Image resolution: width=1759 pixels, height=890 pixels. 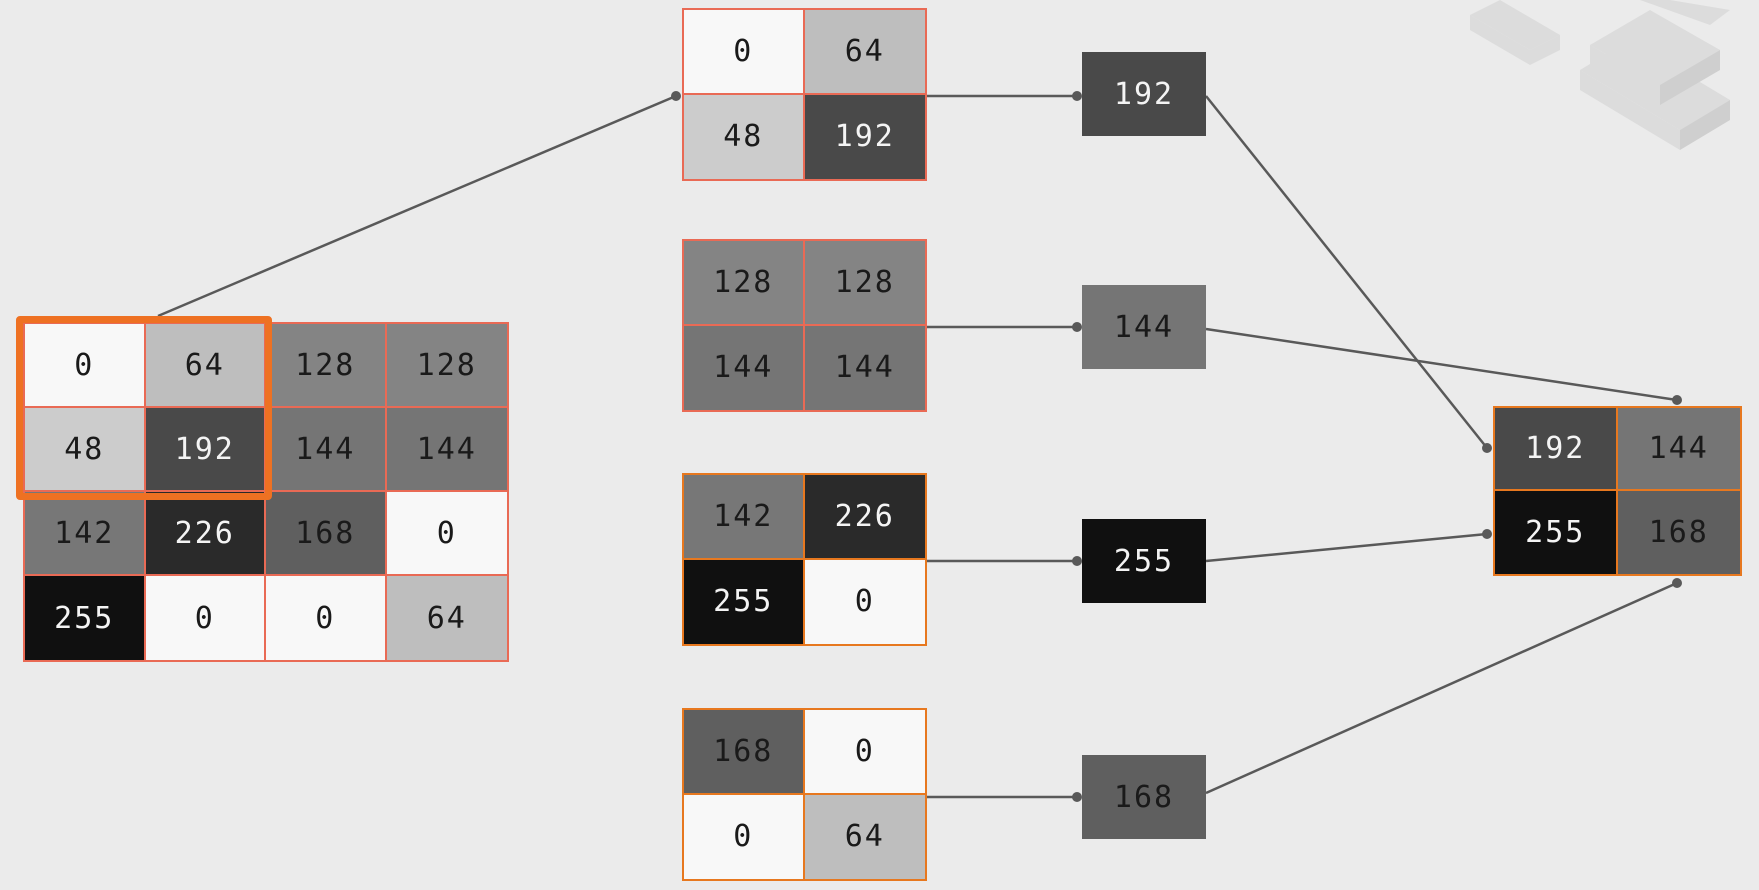 I want to click on input-cell-r1c3: 128, so click(x=326, y=366).